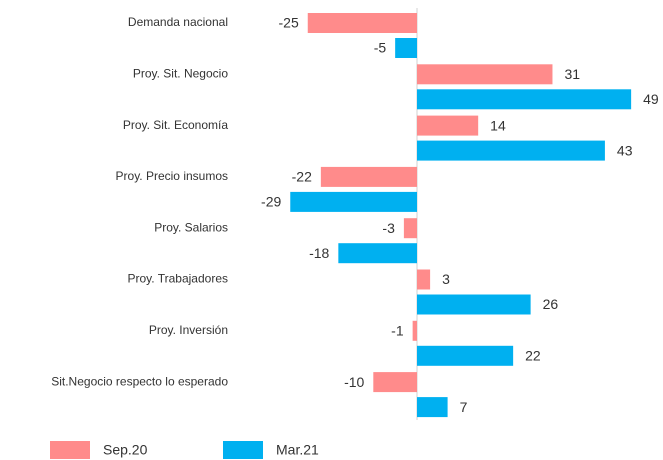 This screenshot has height=460, width=663. Describe the element at coordinates (172, 176) in the screenshot. I see `category-label: Proy. Precio insumos` at that location.